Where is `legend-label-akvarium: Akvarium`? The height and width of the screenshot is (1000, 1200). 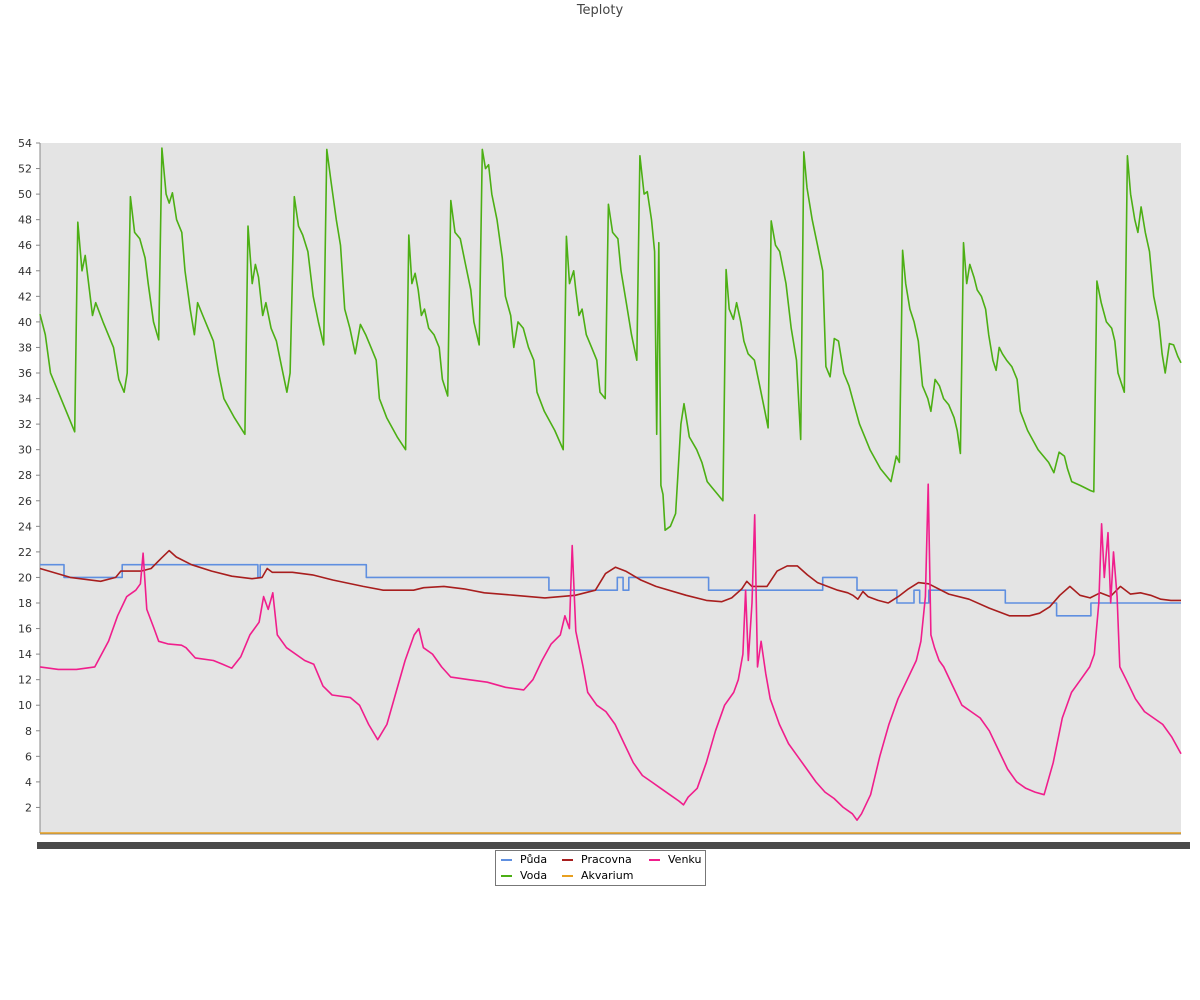 legend-label-akvarium: Akvarium is located at coordinates (607, 875).